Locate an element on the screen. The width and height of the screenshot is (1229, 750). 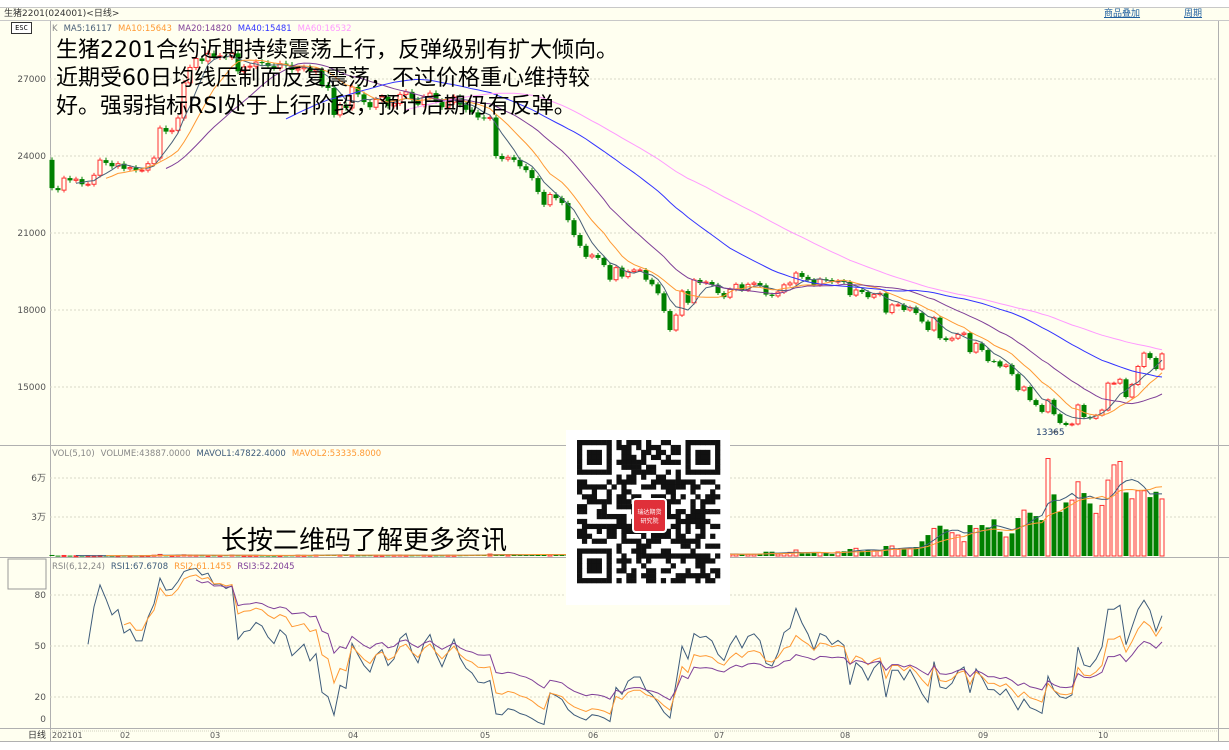
period-link: 周期 is located at coordinates (1193, 14).